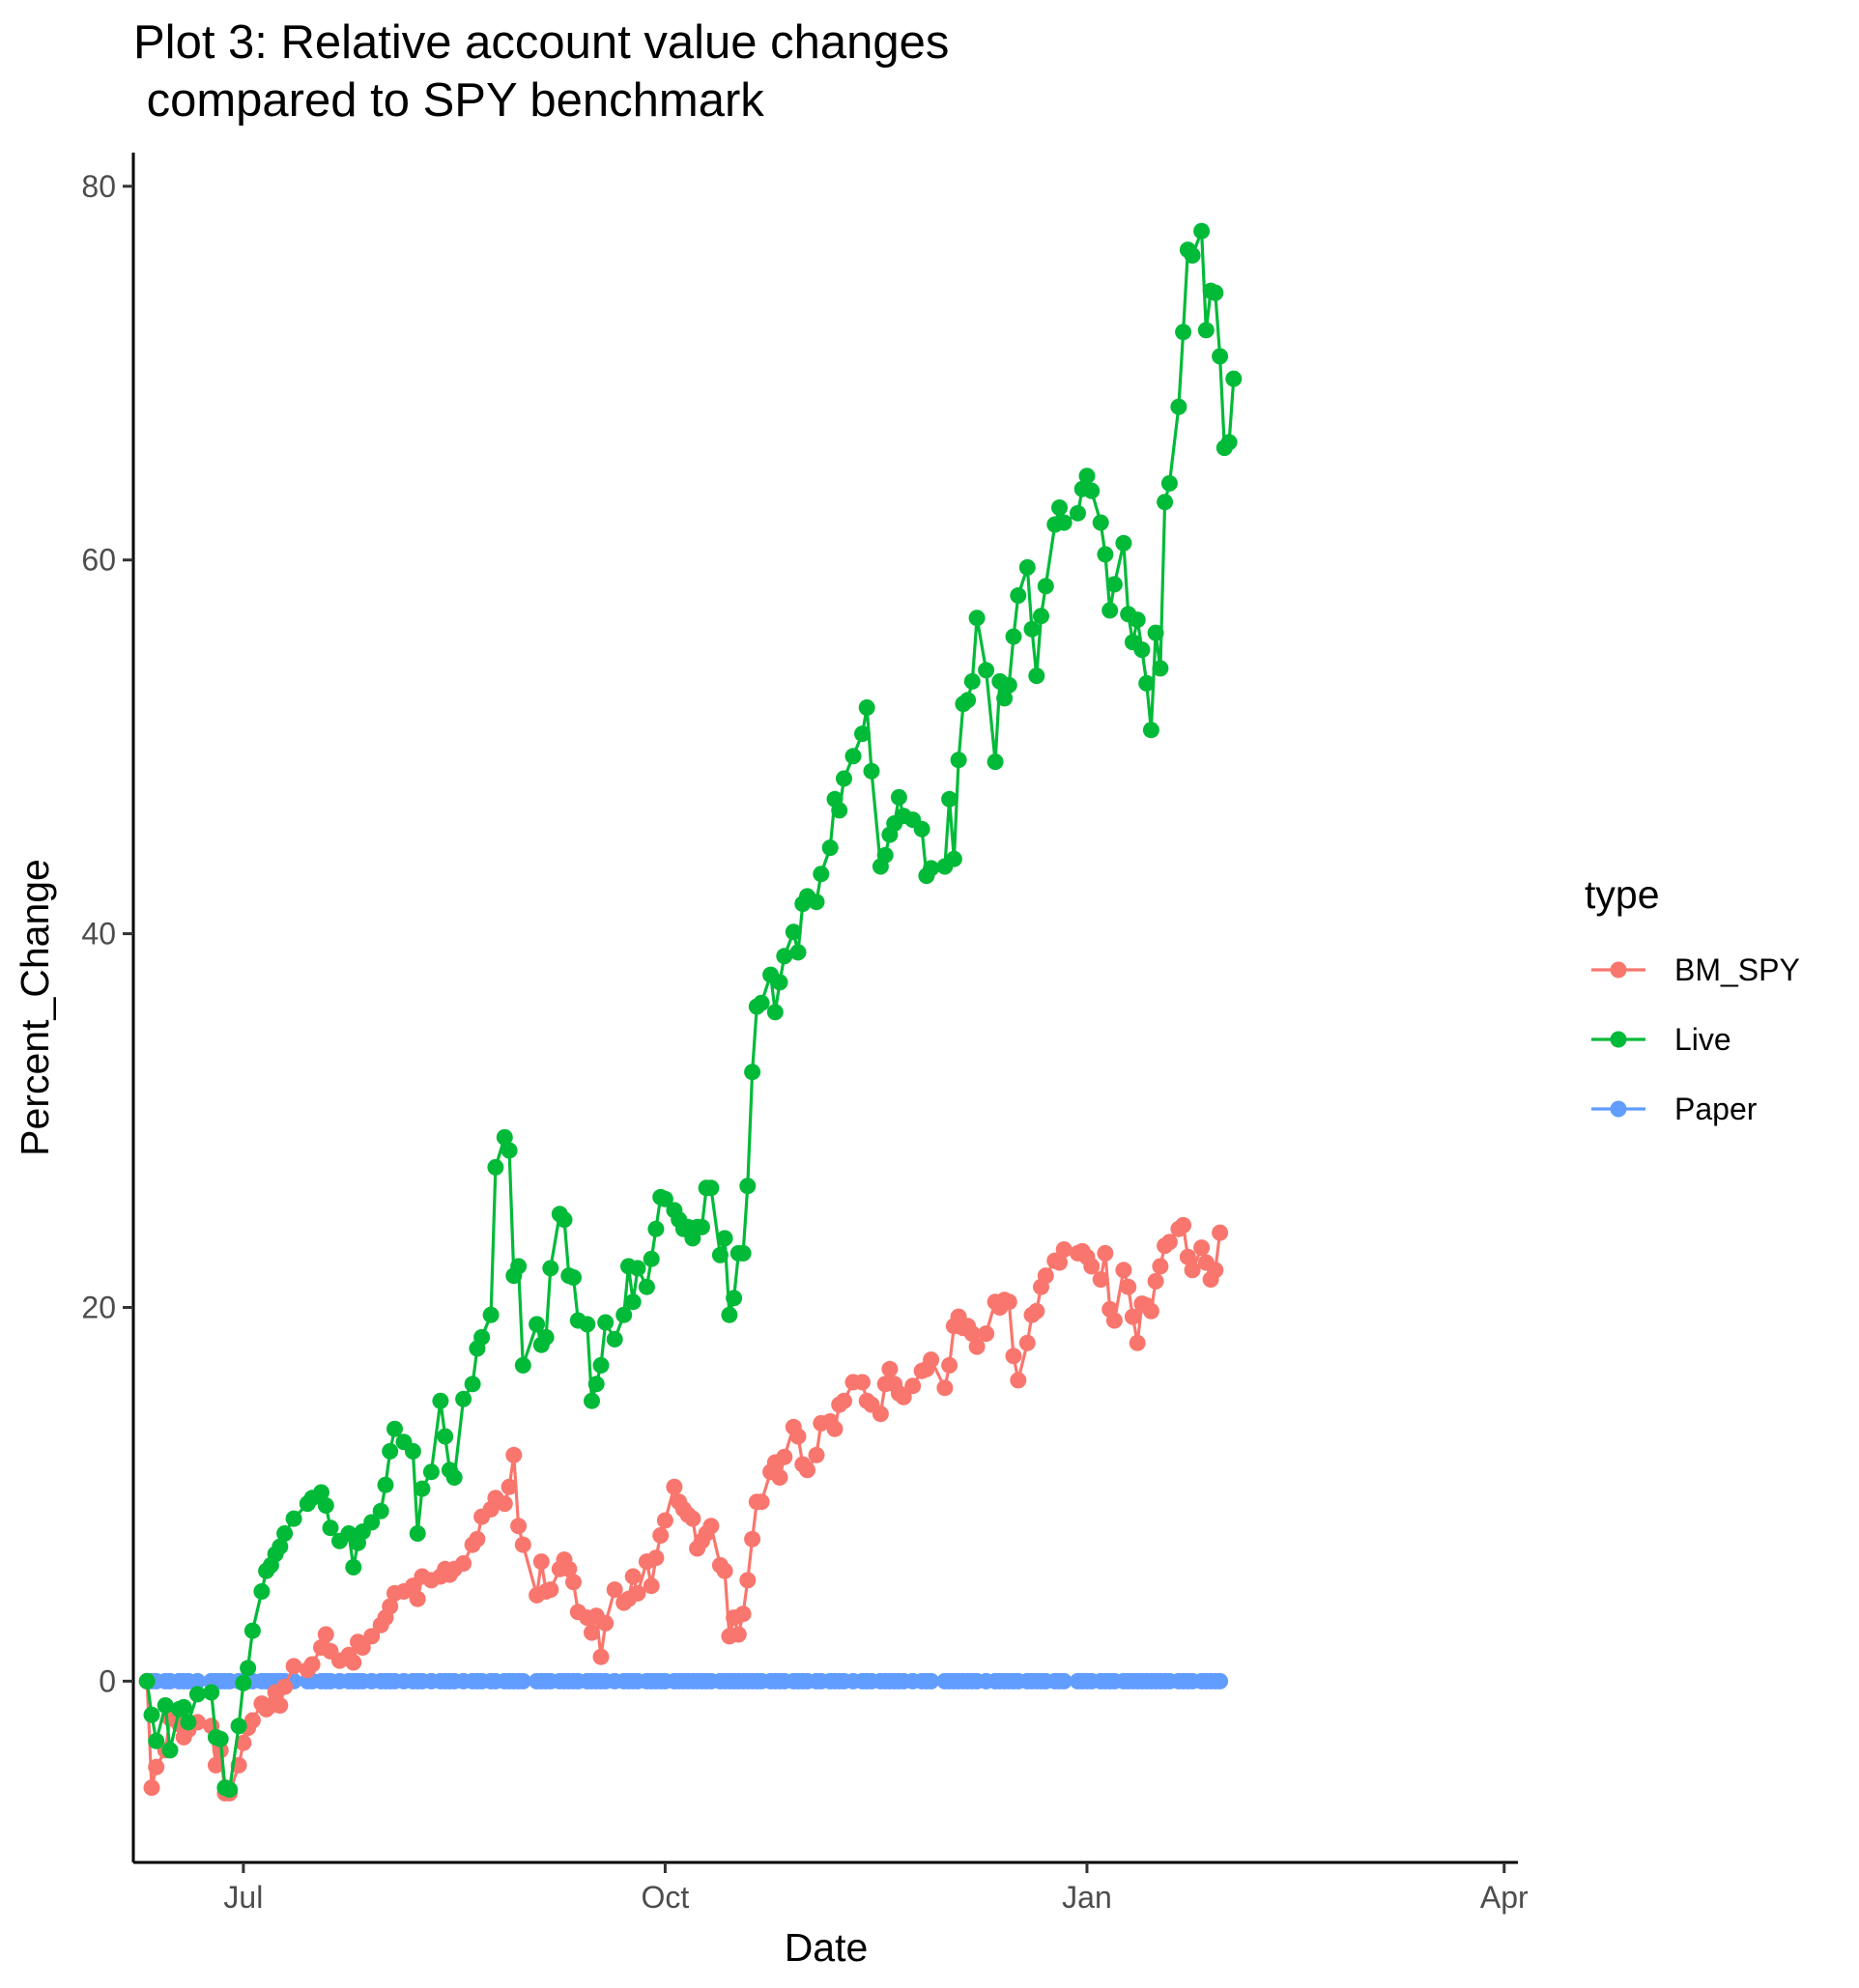 This screenshot has height=1988, width=1859. What do you see at coordinates (98, 186) in the screenshot?
I see `y-tick-label: 80` at bounding box center [98, 186].